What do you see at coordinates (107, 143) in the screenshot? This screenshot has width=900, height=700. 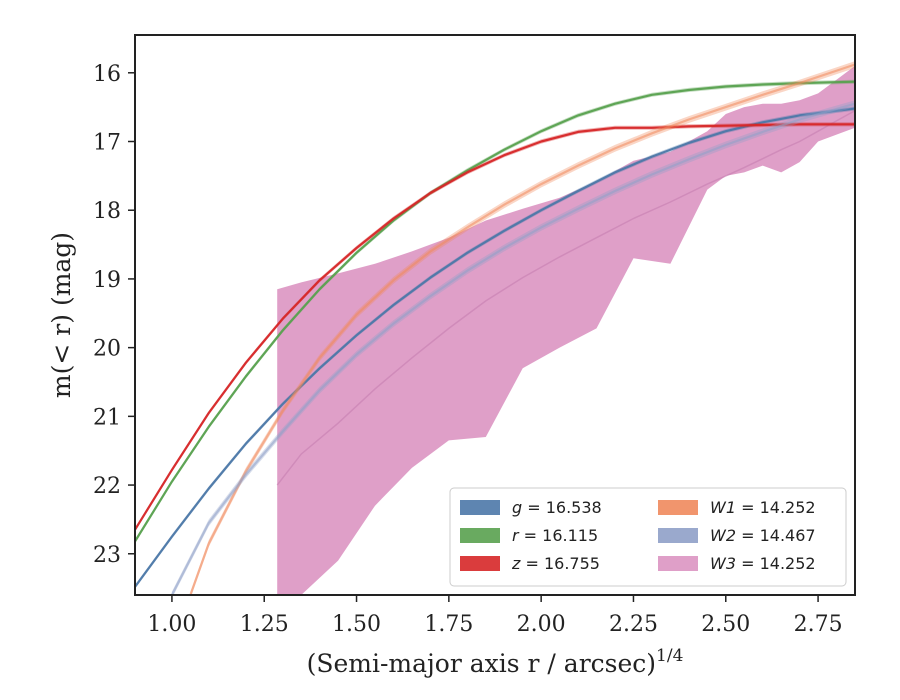 I see `y-tick-label: 17` at bounding box center [107, 143].